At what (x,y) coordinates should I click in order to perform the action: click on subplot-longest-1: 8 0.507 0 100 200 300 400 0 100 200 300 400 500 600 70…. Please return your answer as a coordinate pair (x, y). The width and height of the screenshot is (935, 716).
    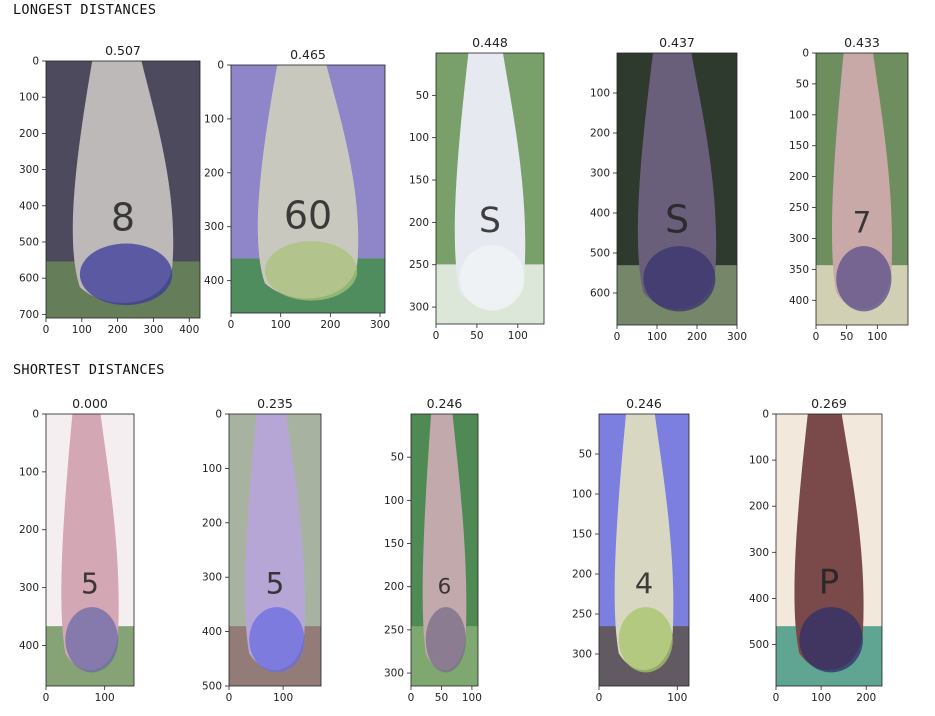
    Looking at the image, I should click on (110, 189).